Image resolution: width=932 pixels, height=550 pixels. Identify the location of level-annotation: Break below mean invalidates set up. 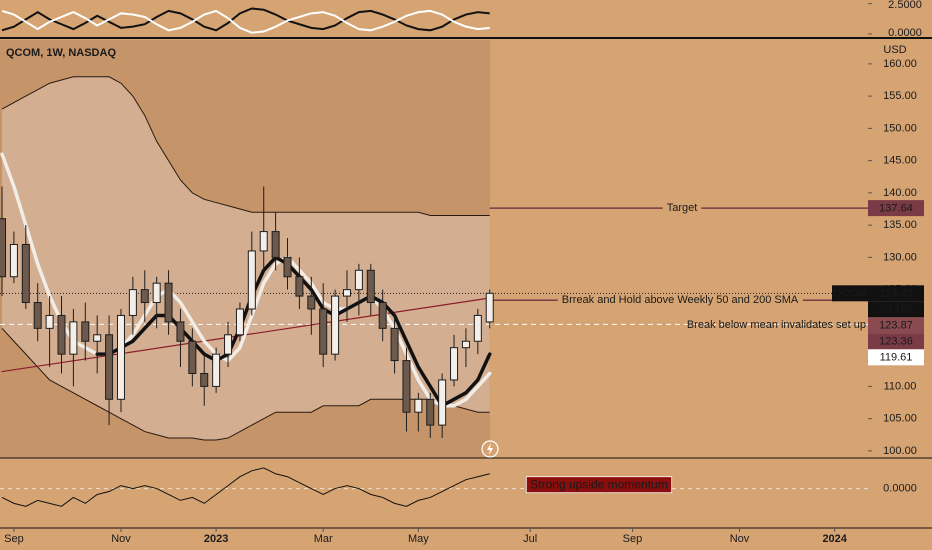
(776, 325).